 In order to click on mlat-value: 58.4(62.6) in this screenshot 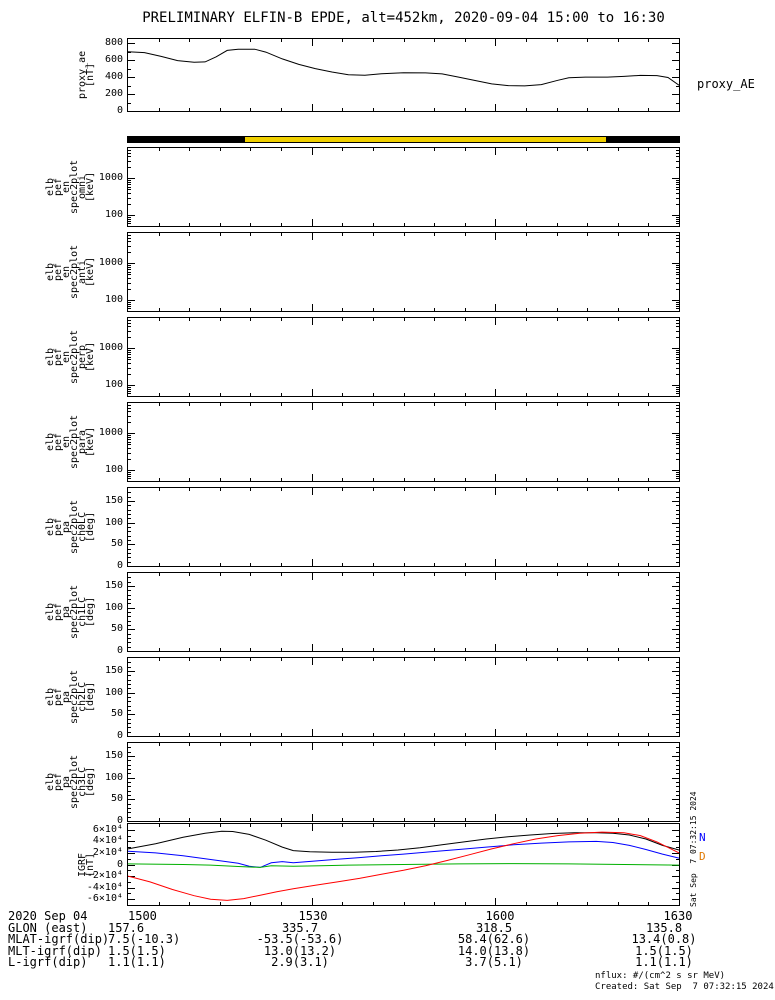, I will do `click(494, 939)`.